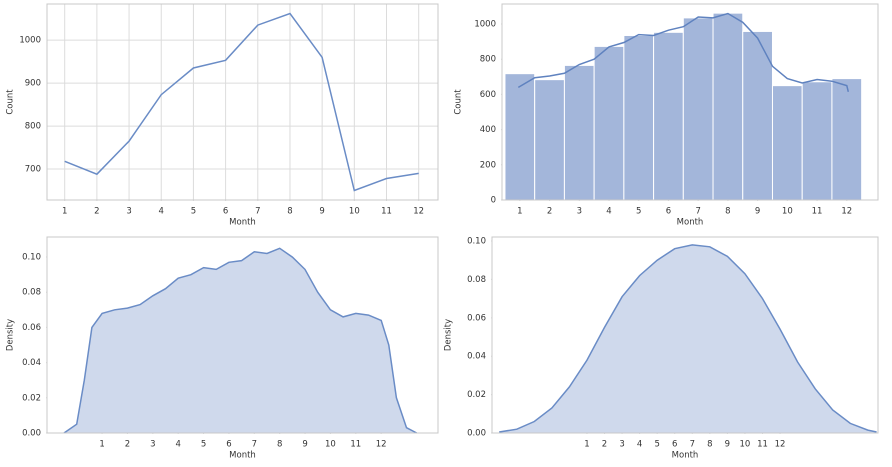  Describe the element at coordinates (493, 201) in the screenshot. I see `y-tick-label: 0` at that location.